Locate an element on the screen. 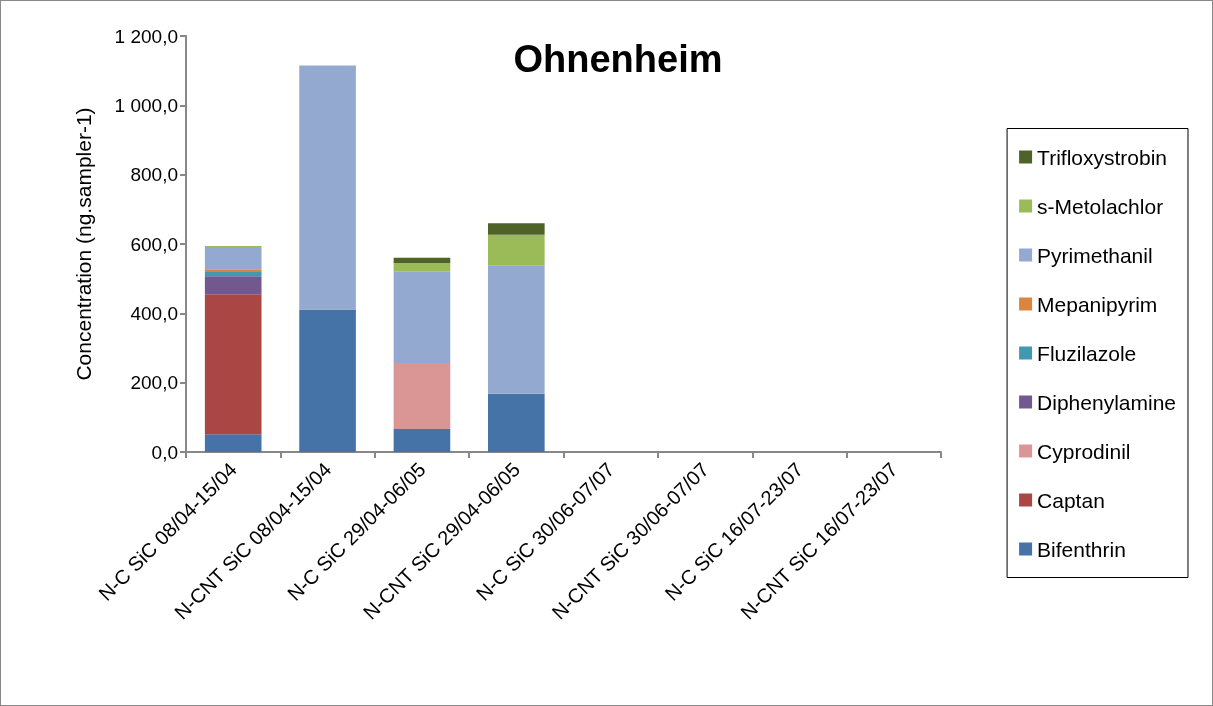 The height and width of the screenshot is (706, 1213). chart-title: Ohnenheim is located at coordinates (618, 59).